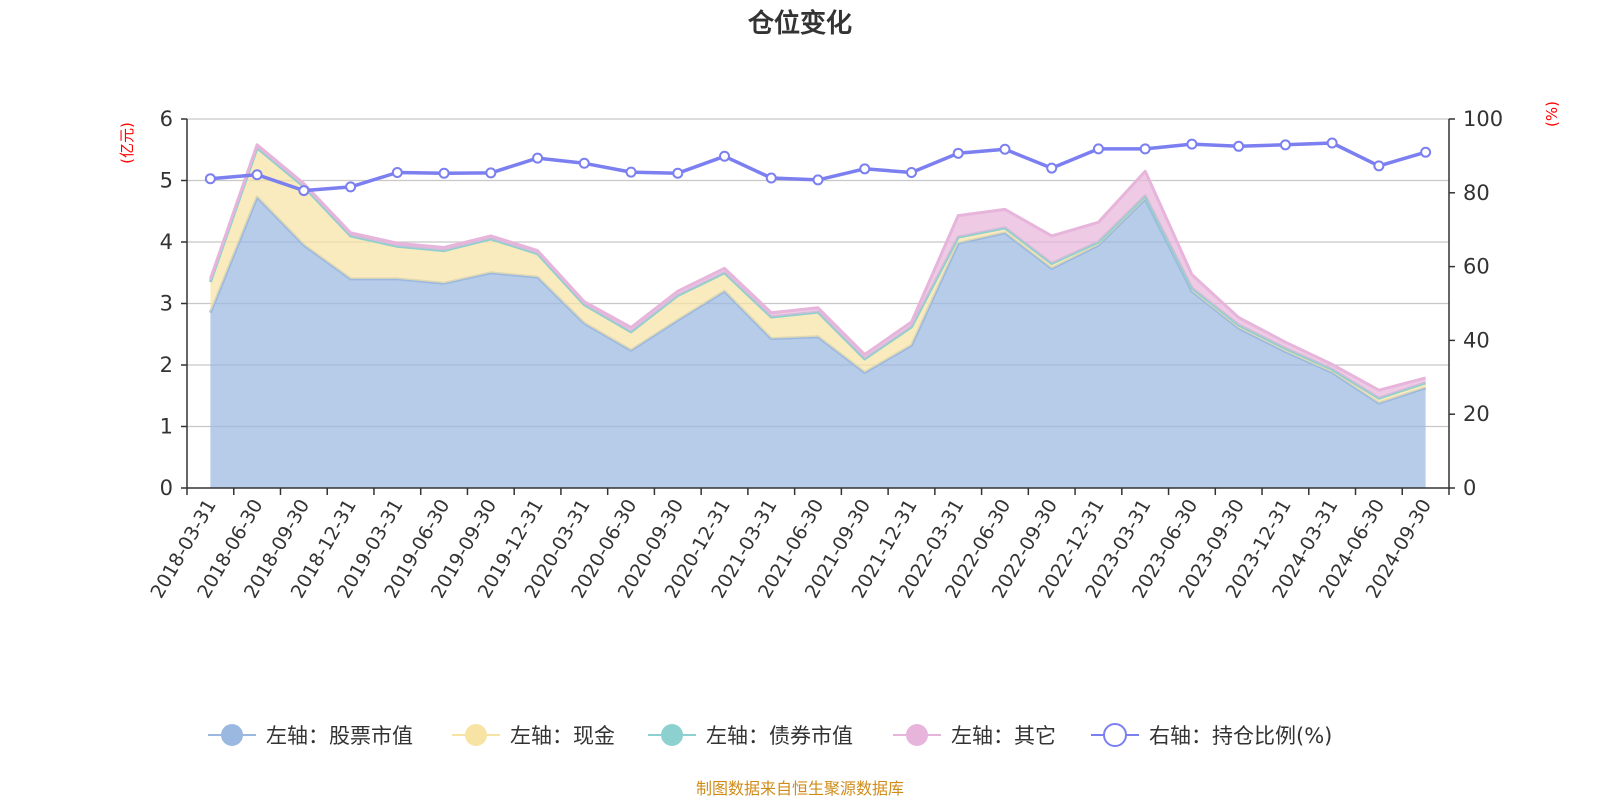 The width and height of the screenshot is (1600, 800). I want to click on legend-item: 右轴：持仓比例(%), so click(1211, 735).